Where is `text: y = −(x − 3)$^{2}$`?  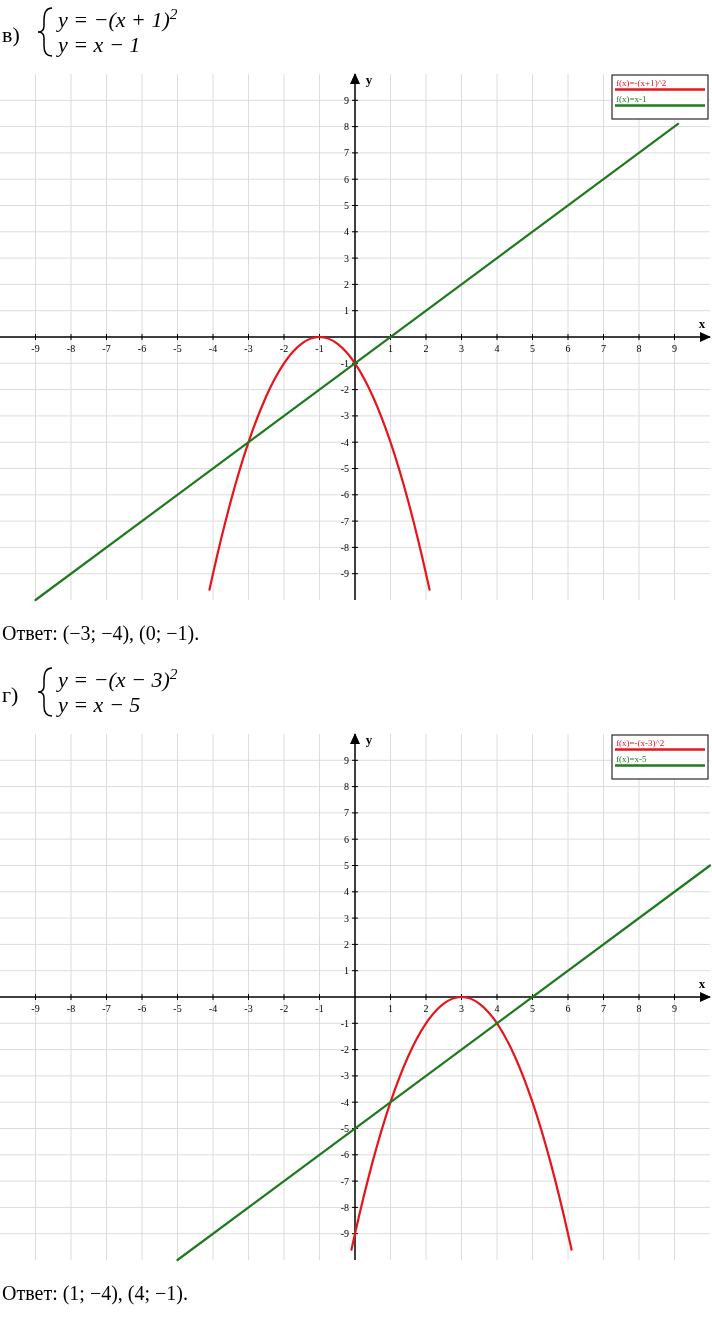
text: y = −(x − 3)$^{2}$ is located at coordinates (117, 678).